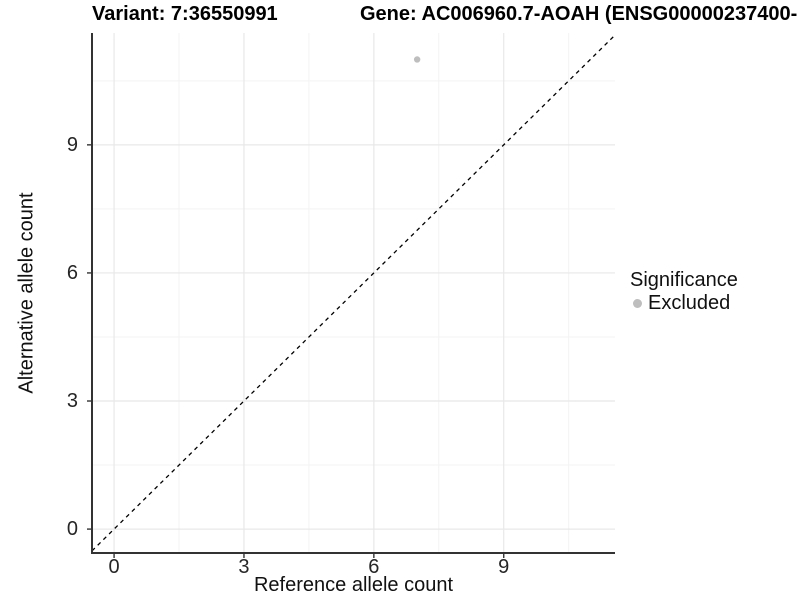 The height and width of the screenshot is (600, 800). What do you see at coordinates (72, 529) in the screenshot?
I see `y-tick-label-0: 0` at bounding box center [72, 529].